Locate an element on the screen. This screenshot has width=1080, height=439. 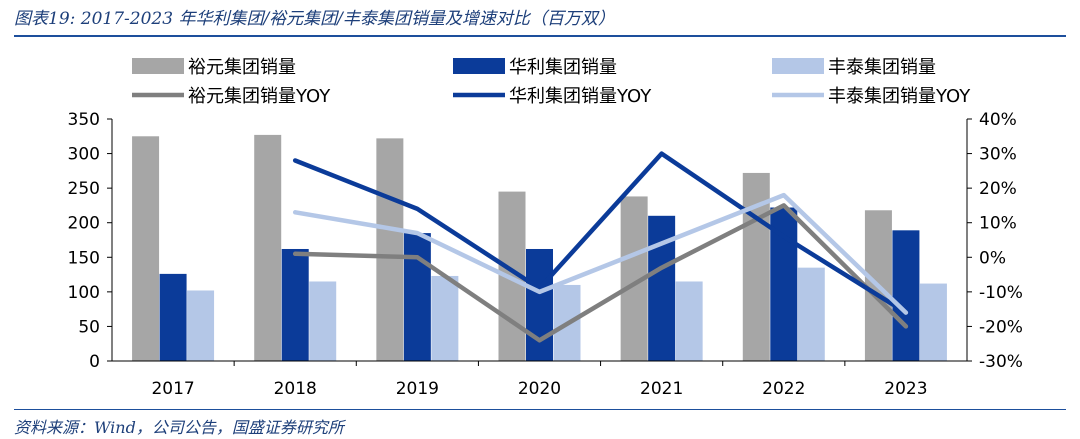
bar-丰泰集团销量-2018 is located at coordinates (323, 321).